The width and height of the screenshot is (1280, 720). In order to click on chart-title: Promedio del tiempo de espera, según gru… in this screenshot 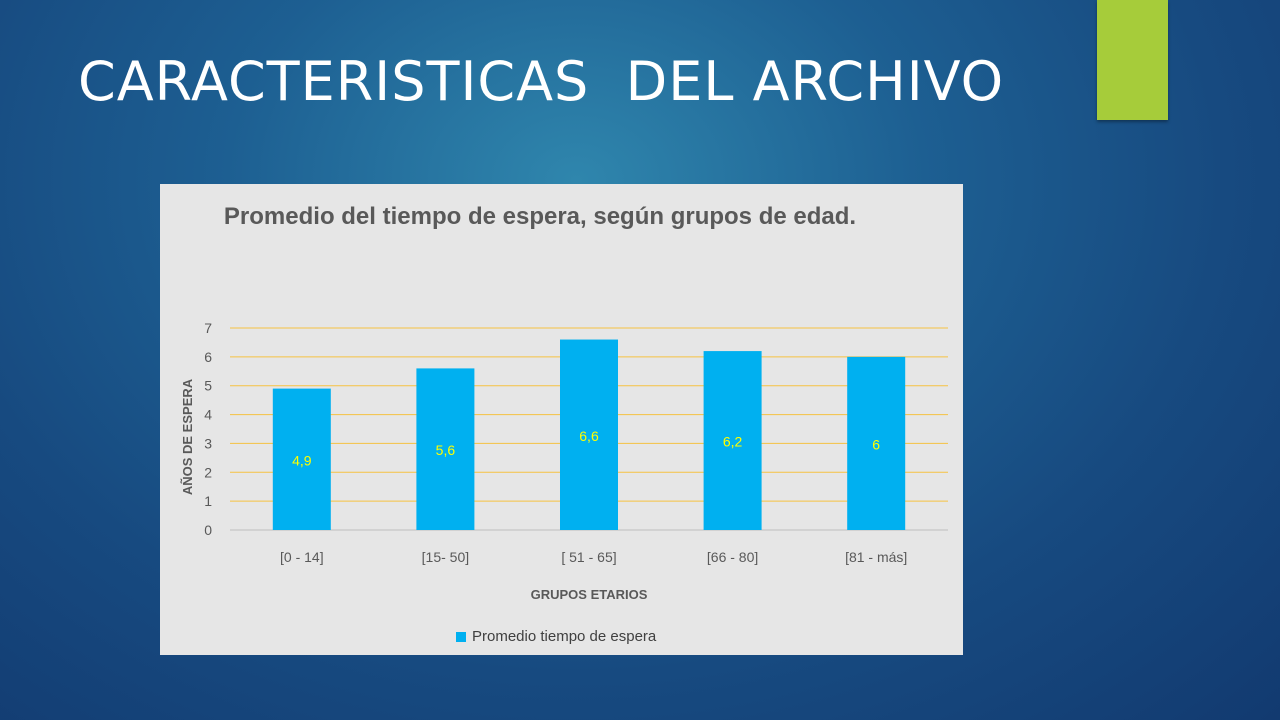, I will do `click(540, 216)`.